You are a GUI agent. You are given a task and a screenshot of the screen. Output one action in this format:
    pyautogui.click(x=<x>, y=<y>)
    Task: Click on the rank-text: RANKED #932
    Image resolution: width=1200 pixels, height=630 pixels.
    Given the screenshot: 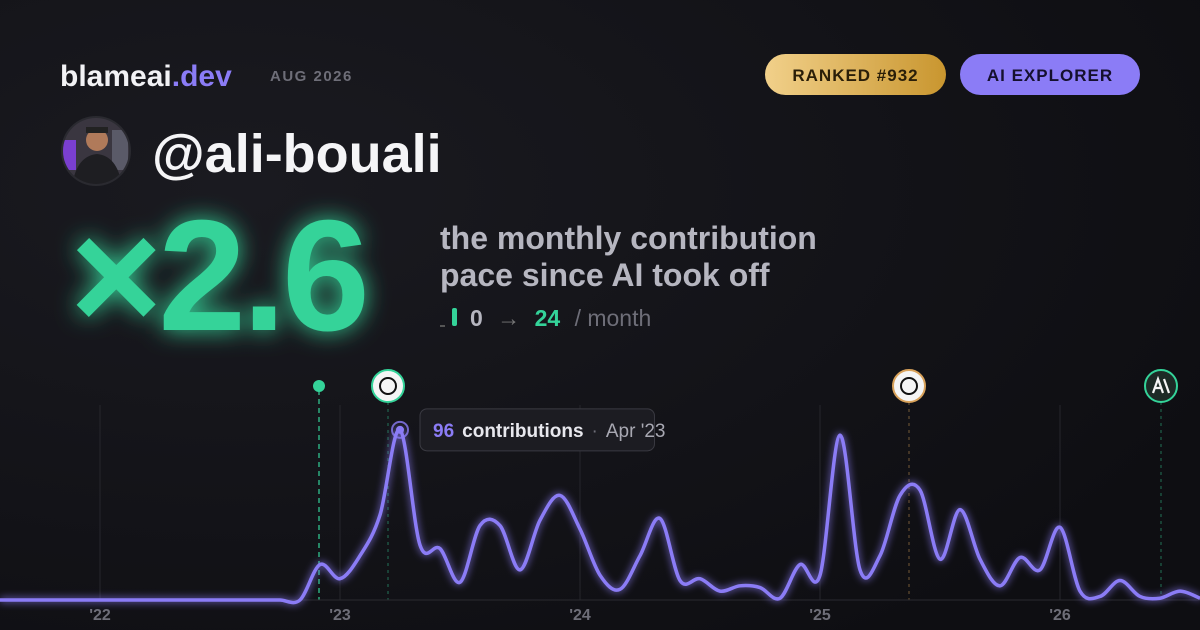 What is the action you would take?
    pyautogui.click(x=855, y=75)
    